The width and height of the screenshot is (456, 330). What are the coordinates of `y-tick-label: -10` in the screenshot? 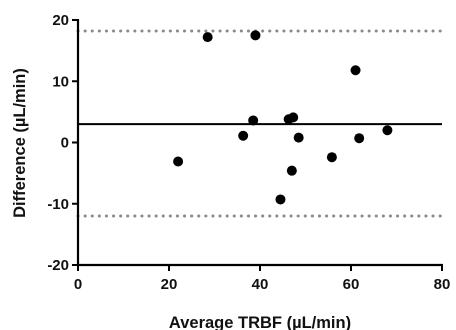 It's located at (58, 204).